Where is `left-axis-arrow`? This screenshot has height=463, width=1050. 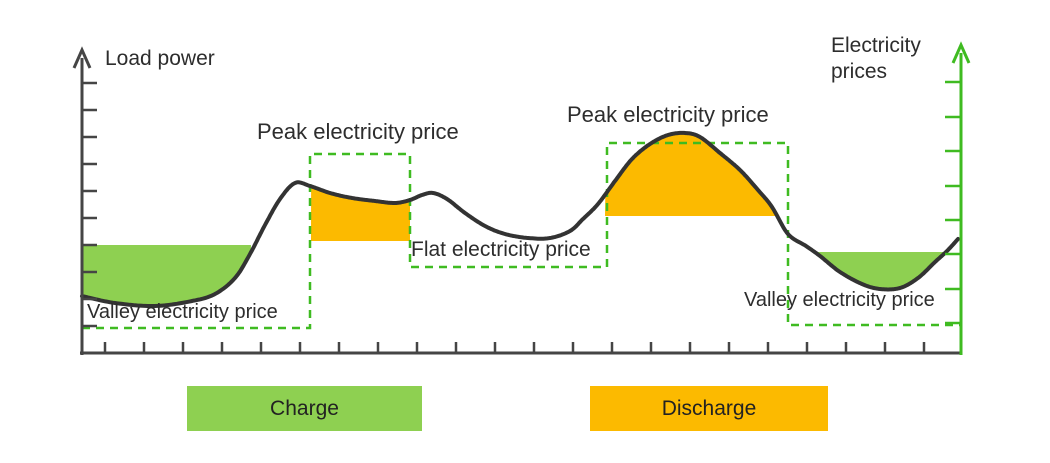
left-axis-arrow is located at coordinates (82, 57).